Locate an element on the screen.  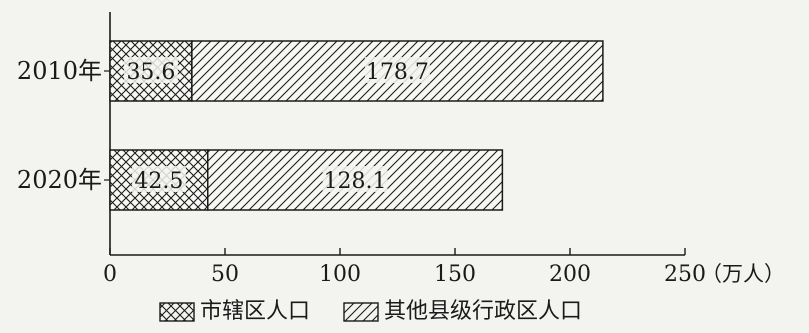
x-unit-label: （万人） is located at coordinates (743, 274).